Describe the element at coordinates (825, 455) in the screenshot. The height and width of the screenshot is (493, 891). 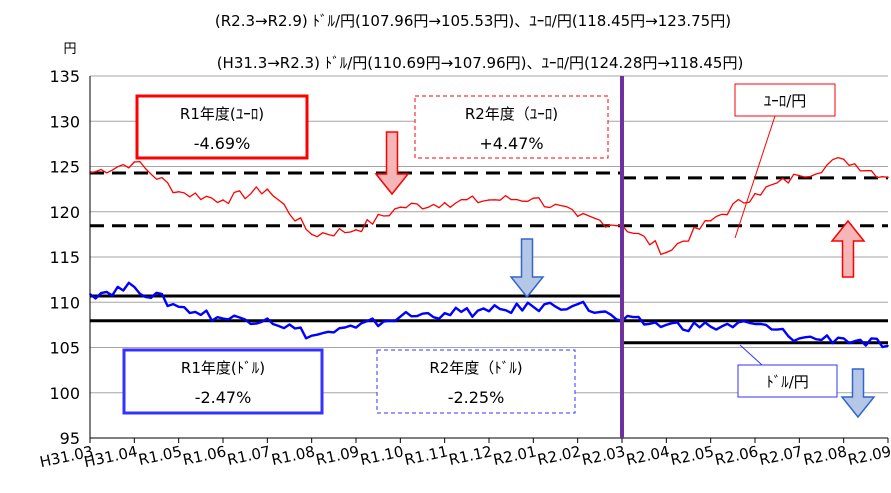
I see `x-tick-label-R2.08: R2.08` at that location.